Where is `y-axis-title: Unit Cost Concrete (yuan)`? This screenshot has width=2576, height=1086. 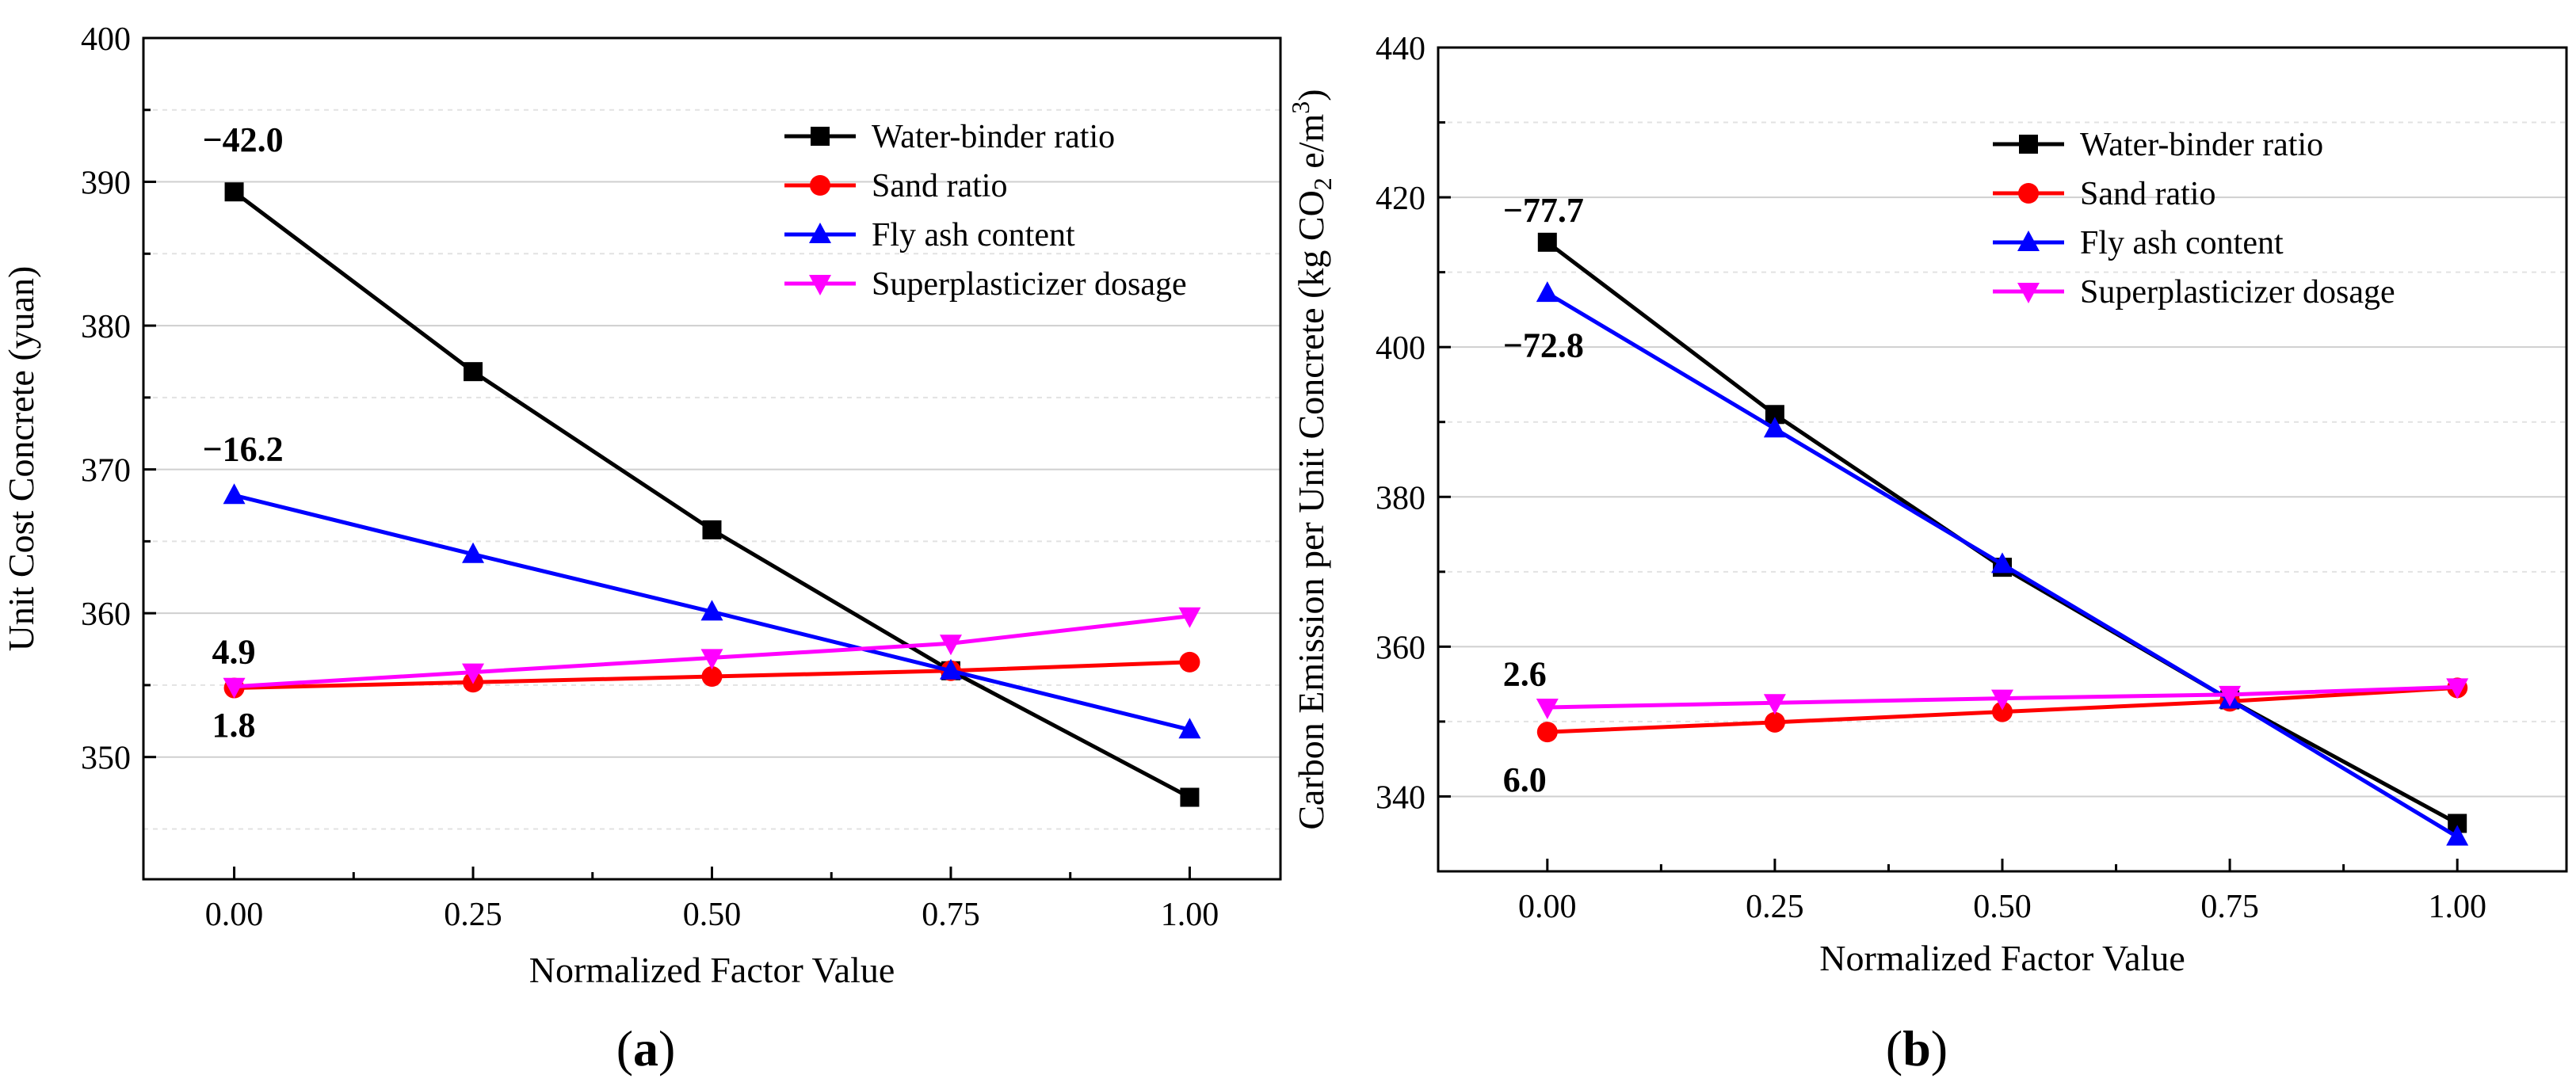 y-axis-title: Unit Cost Concrete (yuan) is located at coordinates (21, 459).